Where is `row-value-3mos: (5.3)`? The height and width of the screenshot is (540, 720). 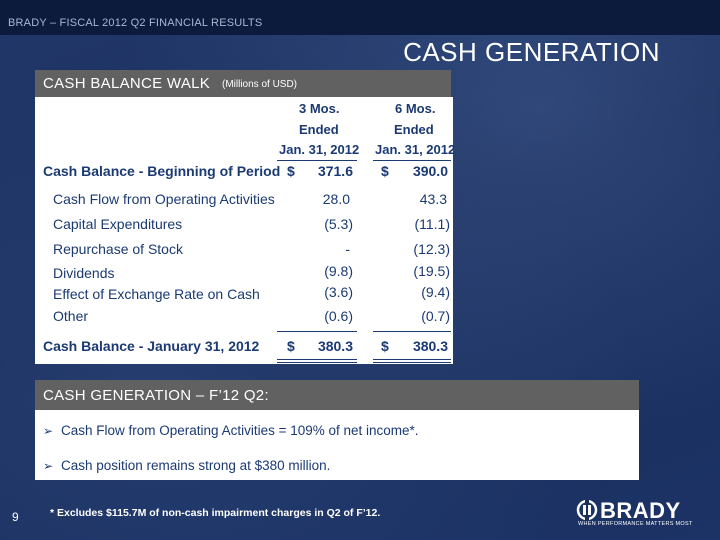
row-value-3mos: (5.3) is located at coordinates (338, 224).